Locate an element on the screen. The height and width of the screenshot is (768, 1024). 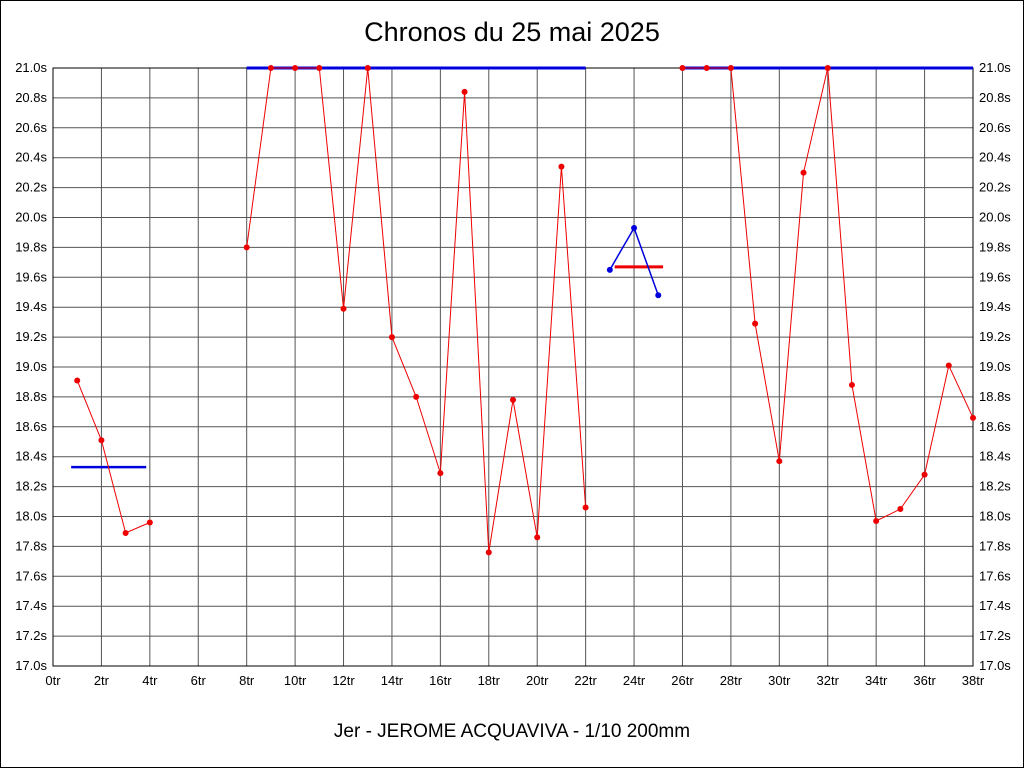
series-line is located at coordinates (113, 457).